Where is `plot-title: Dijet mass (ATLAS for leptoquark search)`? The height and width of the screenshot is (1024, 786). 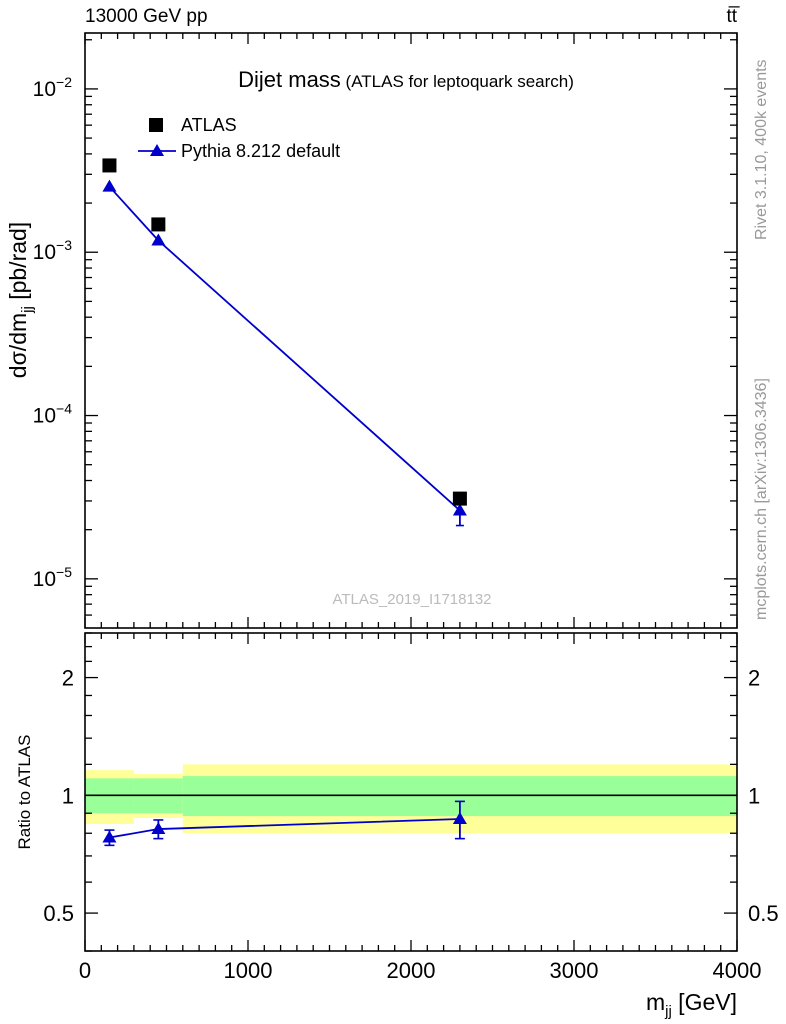 plot-title: Dijet mass (ATLAS for leptoquark search) is located at coordinates (406, 79).